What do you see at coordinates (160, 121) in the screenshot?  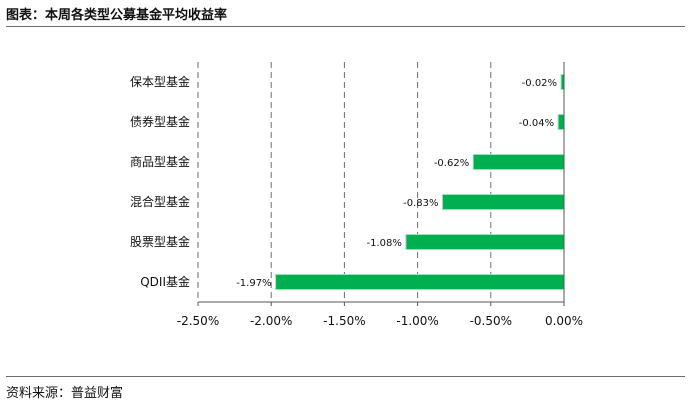 I see `category-label-1: 债券型基金` at bounding box center [160, 121].